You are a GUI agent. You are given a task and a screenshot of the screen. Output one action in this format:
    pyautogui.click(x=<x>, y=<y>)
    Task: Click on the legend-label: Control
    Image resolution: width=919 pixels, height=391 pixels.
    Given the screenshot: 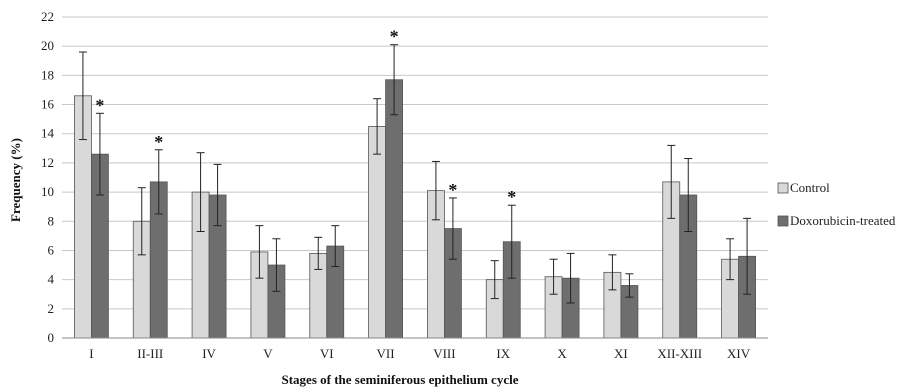 What is the action you would take?
    pyautogui.click(x=810, y=187)
    